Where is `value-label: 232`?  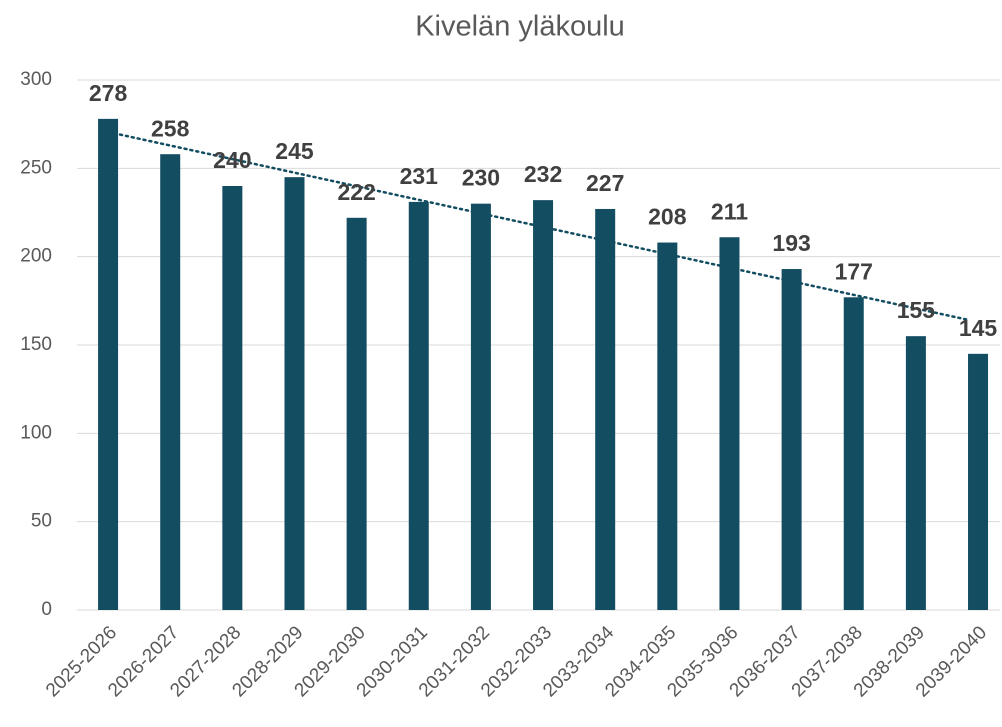
value-label: 232 is located at coordinates (543, 174).